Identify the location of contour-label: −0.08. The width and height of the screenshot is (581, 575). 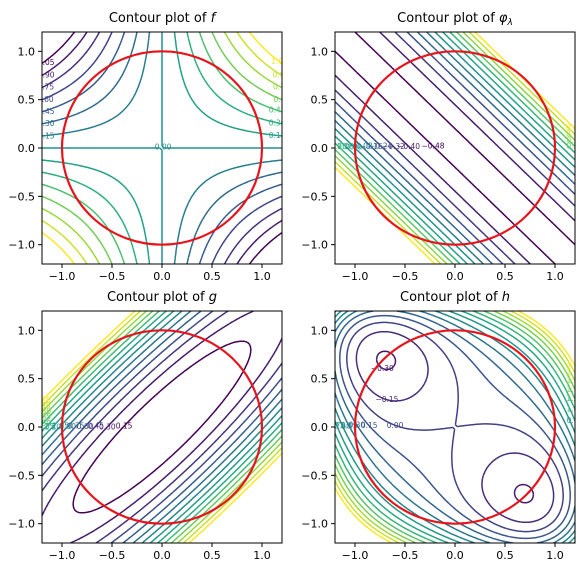
(361, 145).